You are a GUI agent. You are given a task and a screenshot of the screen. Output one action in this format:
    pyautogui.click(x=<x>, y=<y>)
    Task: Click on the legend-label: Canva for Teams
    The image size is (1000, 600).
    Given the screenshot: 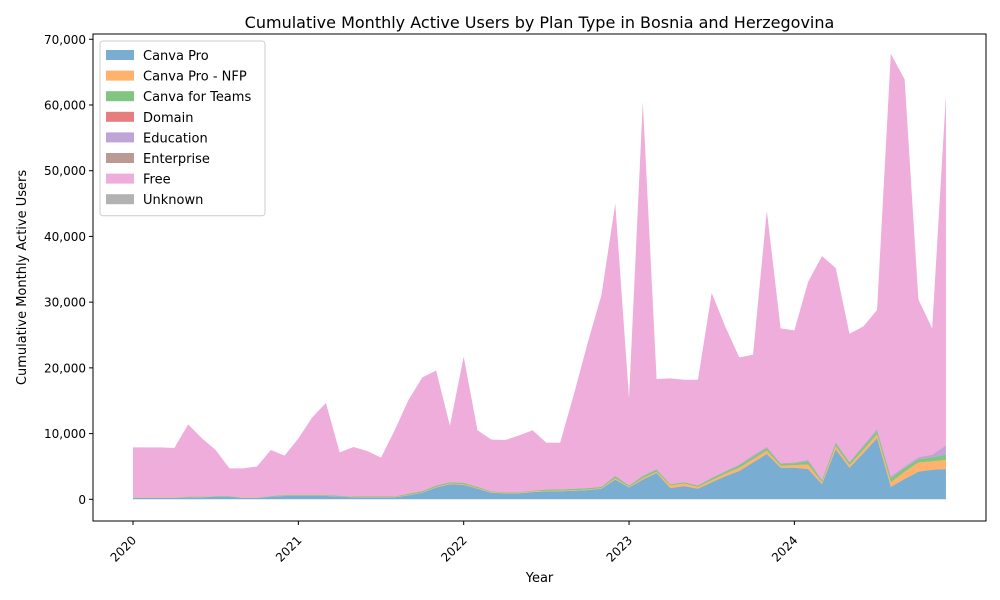 What is the action you would take?
    pyautogui.click(x=197, y=97)
    